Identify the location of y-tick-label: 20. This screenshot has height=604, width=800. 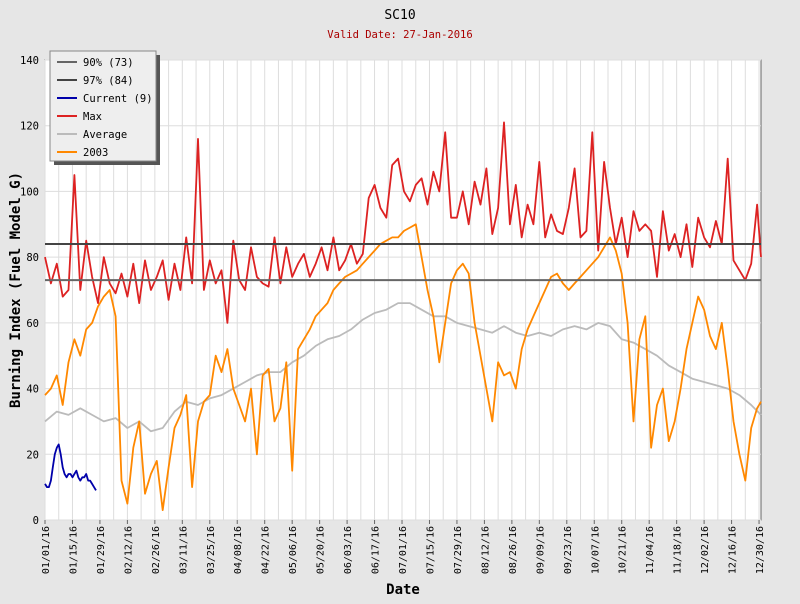
(32, 455).